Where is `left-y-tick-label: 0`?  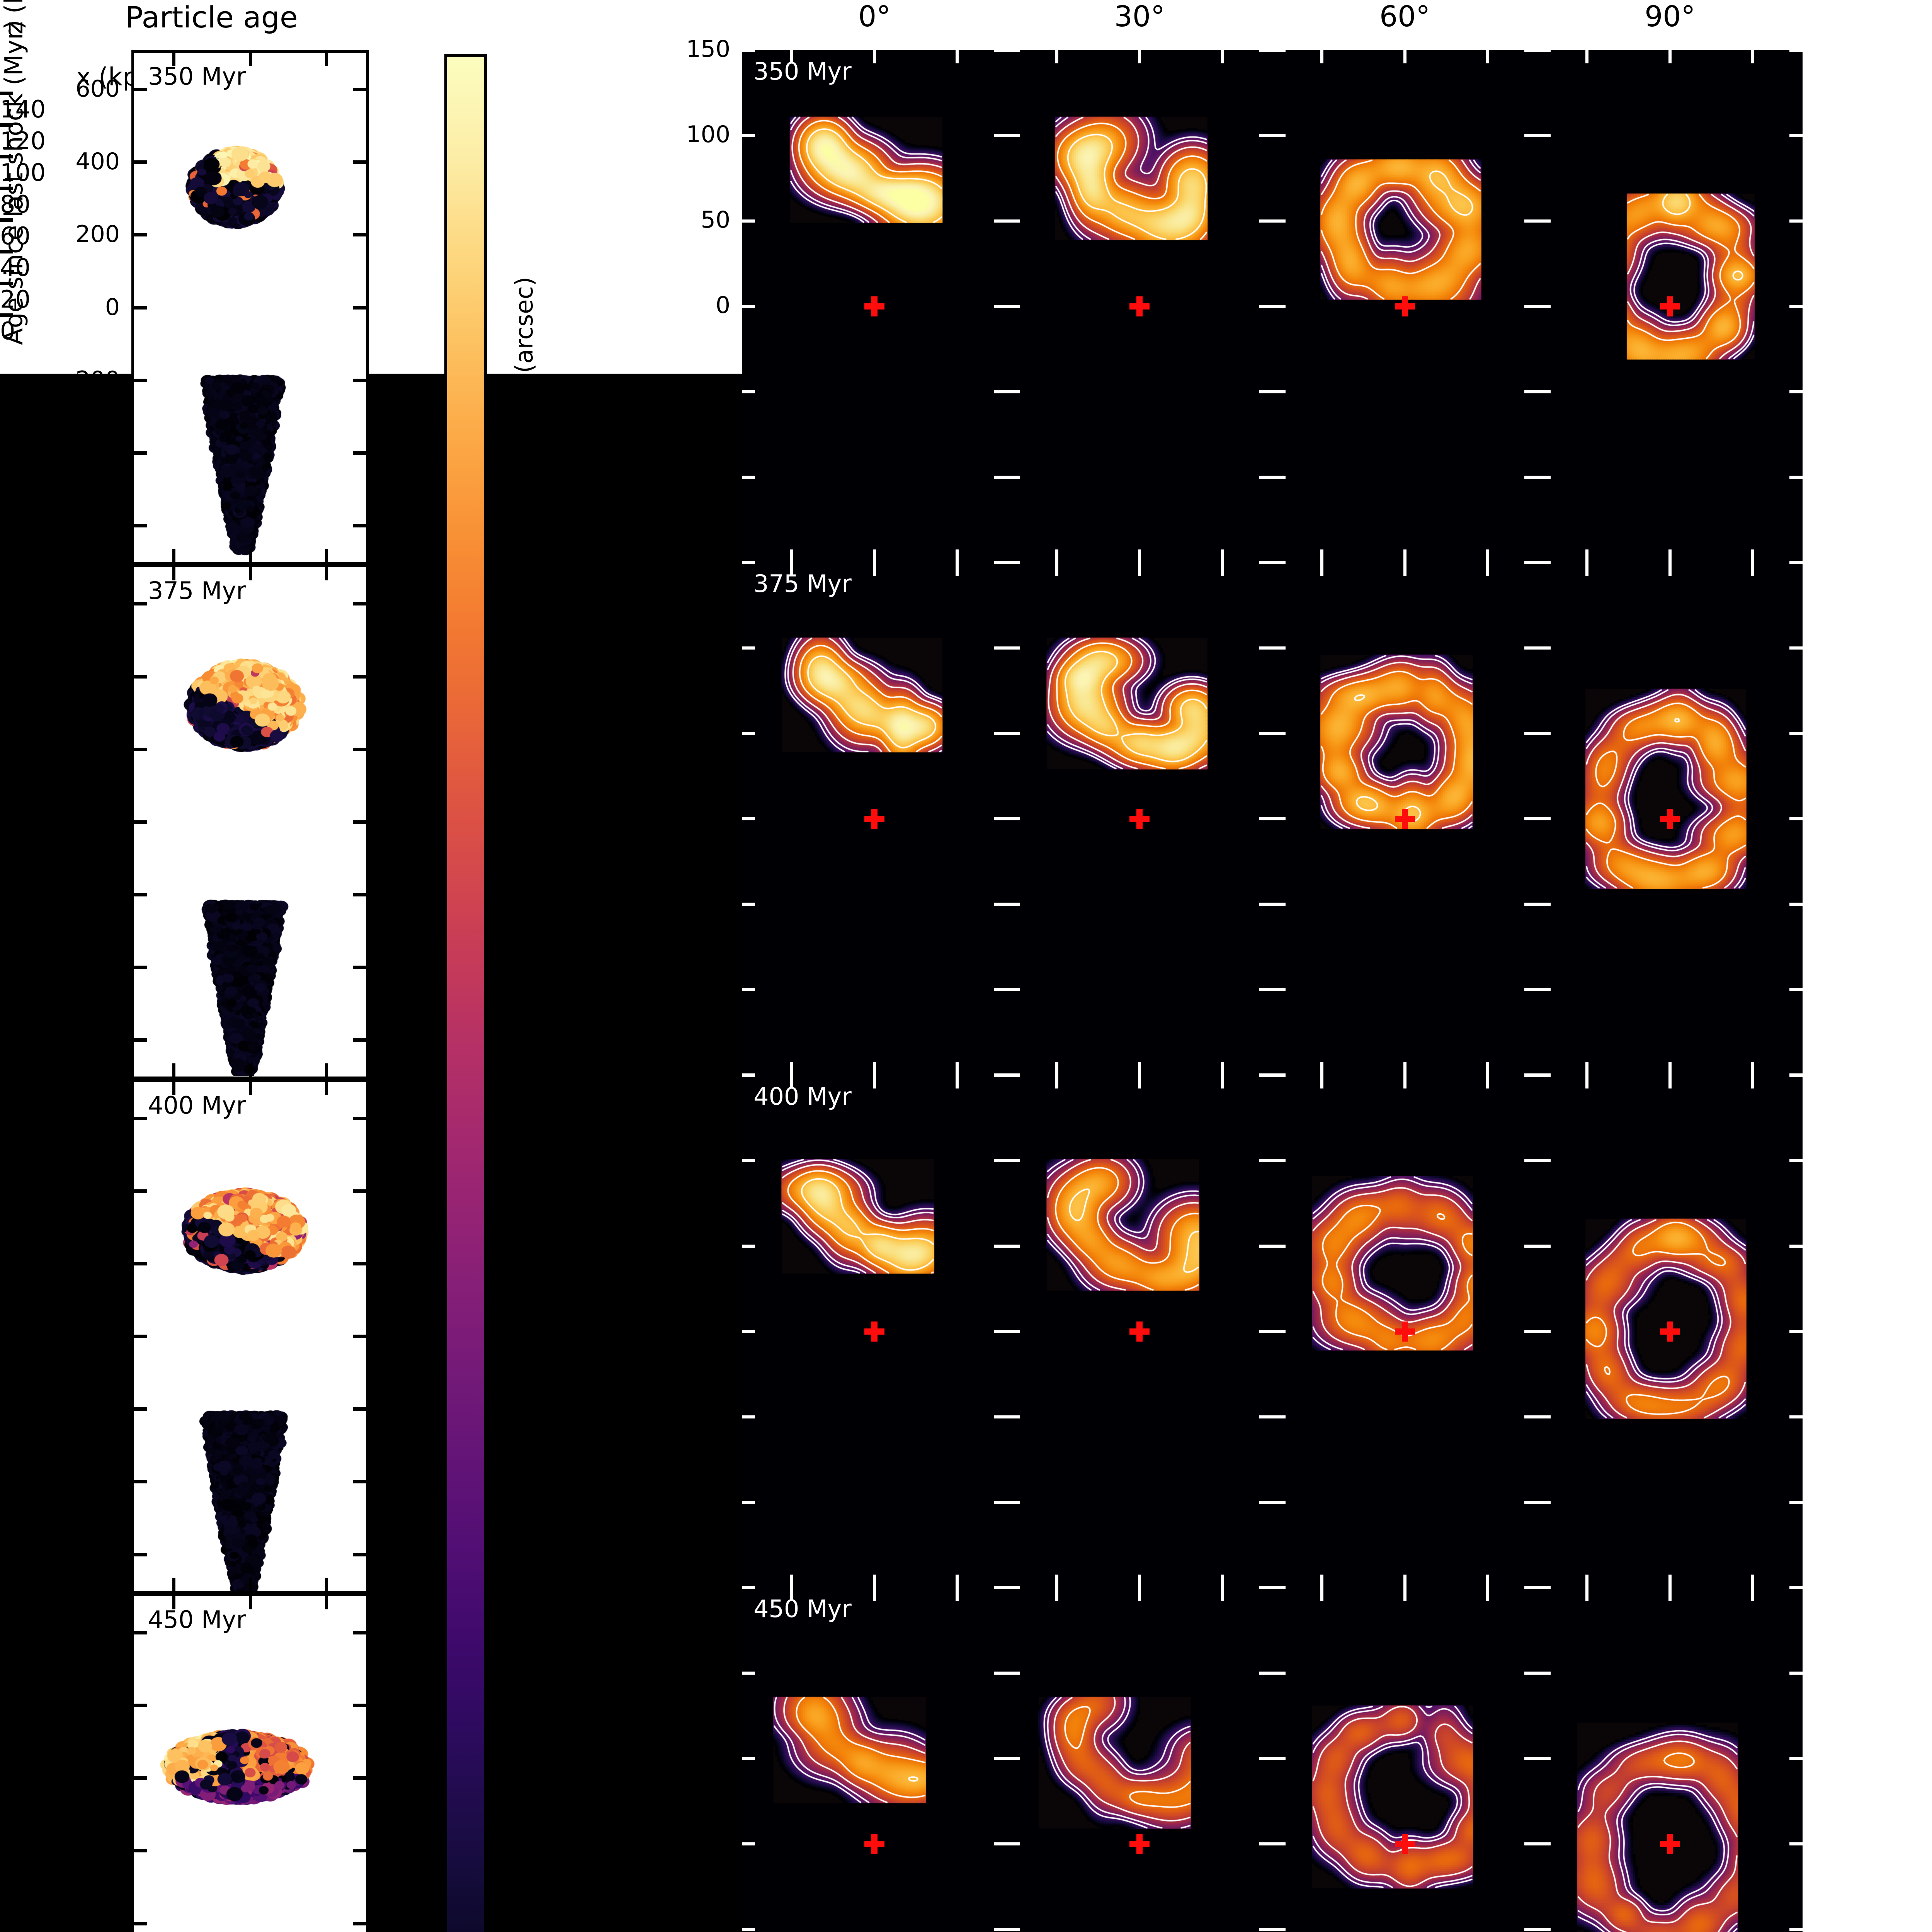
left-y-tick-label: 0 is located at coordinates (112, 1336).